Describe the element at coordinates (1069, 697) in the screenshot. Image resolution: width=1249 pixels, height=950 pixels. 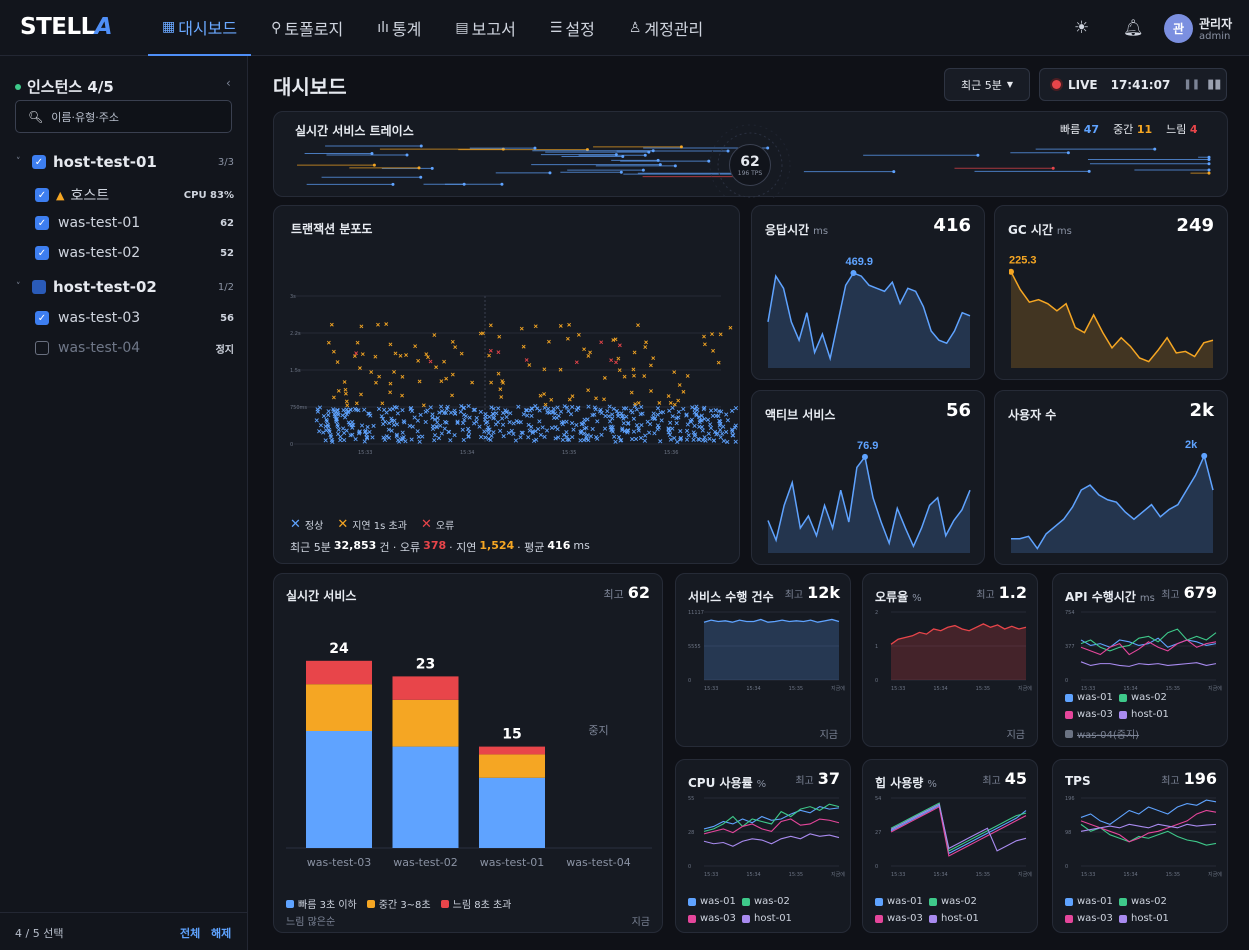
I see `legend-swatch` at that location.